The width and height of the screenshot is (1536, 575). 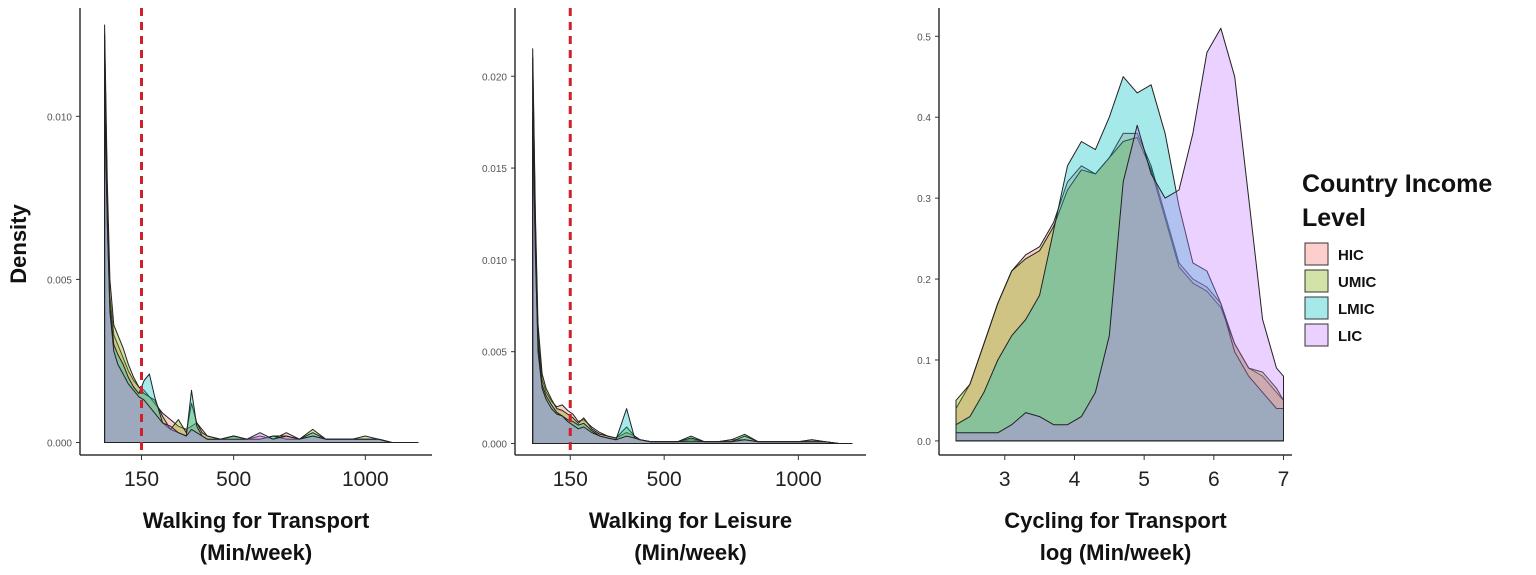 I want to click on legend-item-hic: HIC, so click(x=1334, y=254).